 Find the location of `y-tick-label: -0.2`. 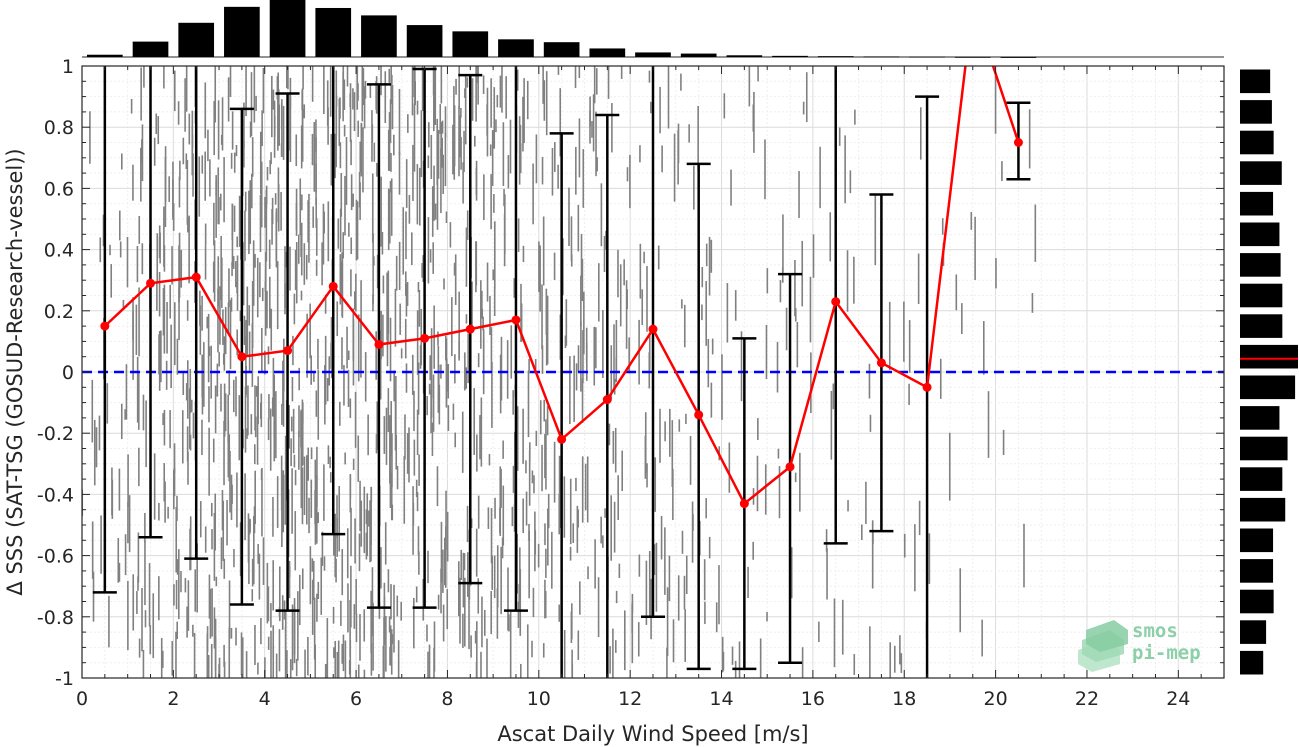

y-tick-label: -0.2 is located at coordinates (55, 434).